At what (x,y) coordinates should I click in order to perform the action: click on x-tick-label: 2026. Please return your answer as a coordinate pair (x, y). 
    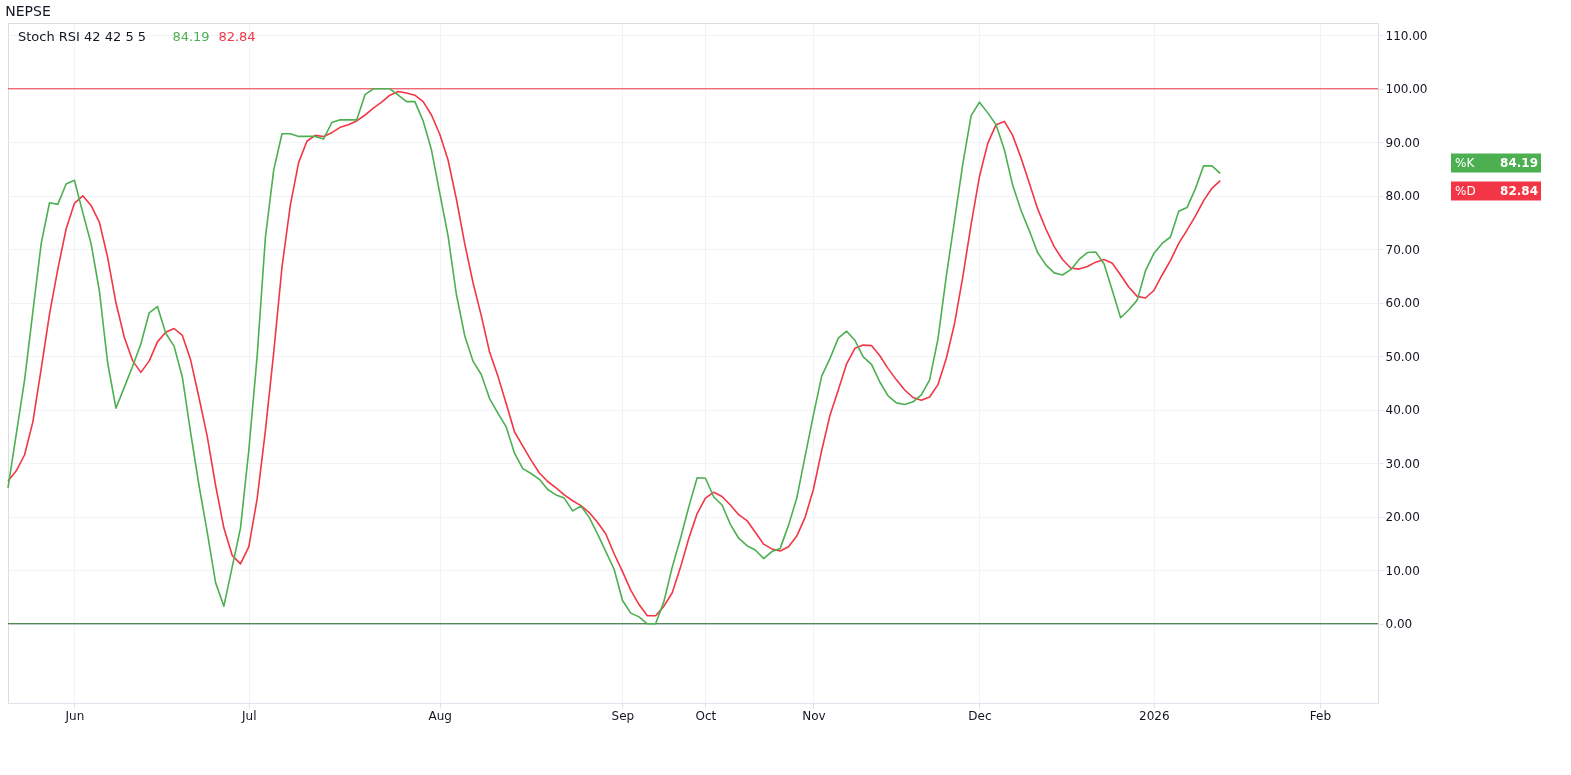
    Looking at the image, I should click on (1154, 715).